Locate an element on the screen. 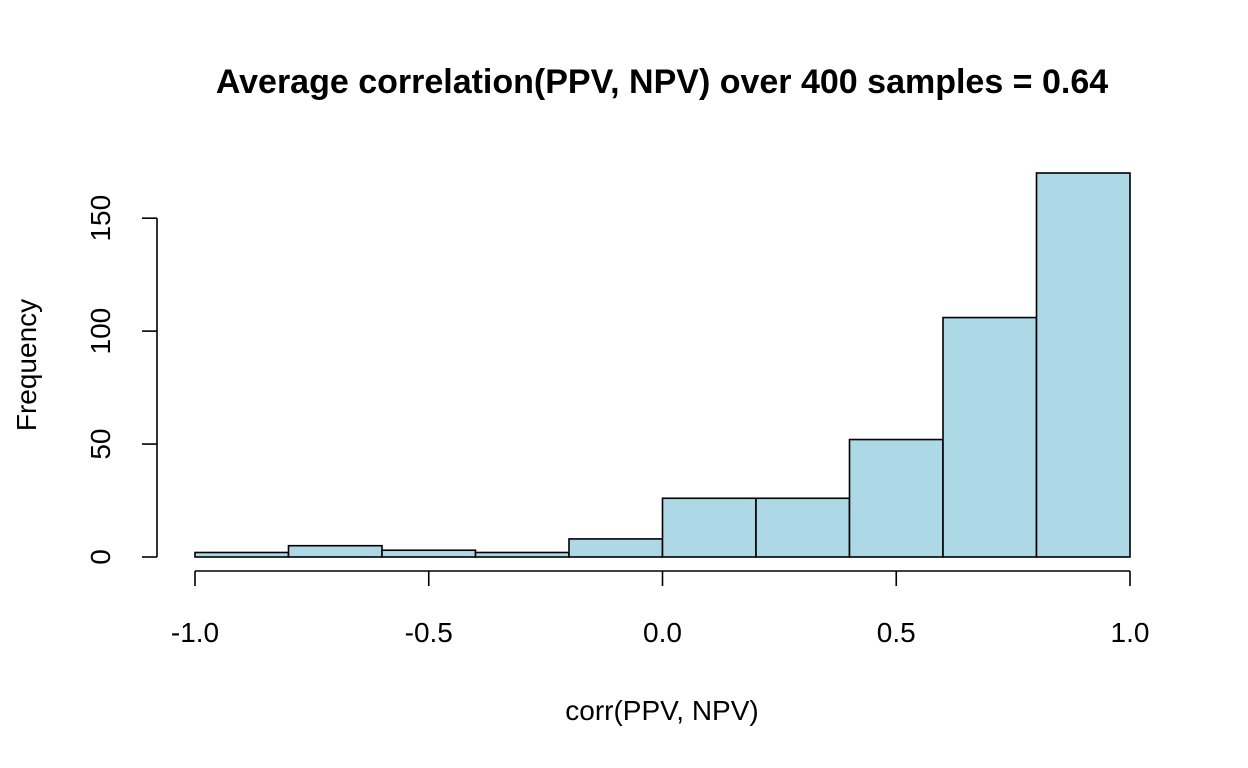 The width and height of the screenshot is (1248, 768). y-tick-label: 150 is located at coordinates (100, 218).